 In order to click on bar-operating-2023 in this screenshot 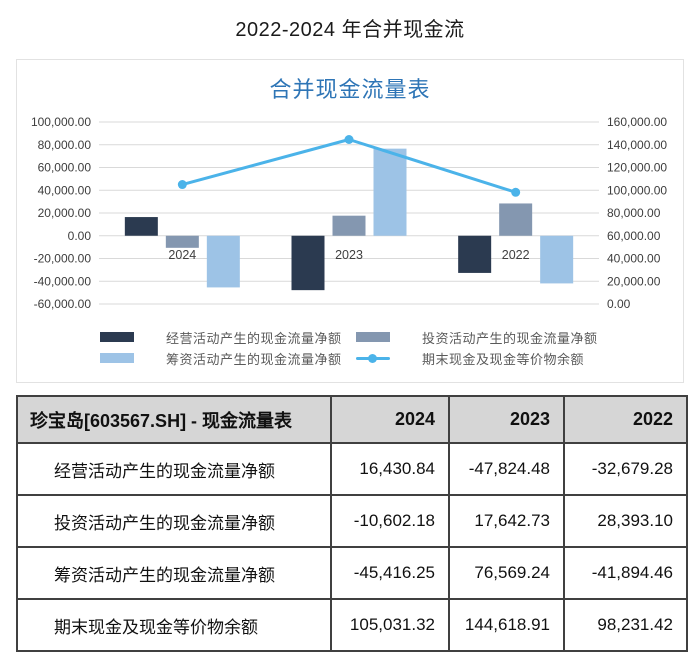, I will do `click(308, 263)`.